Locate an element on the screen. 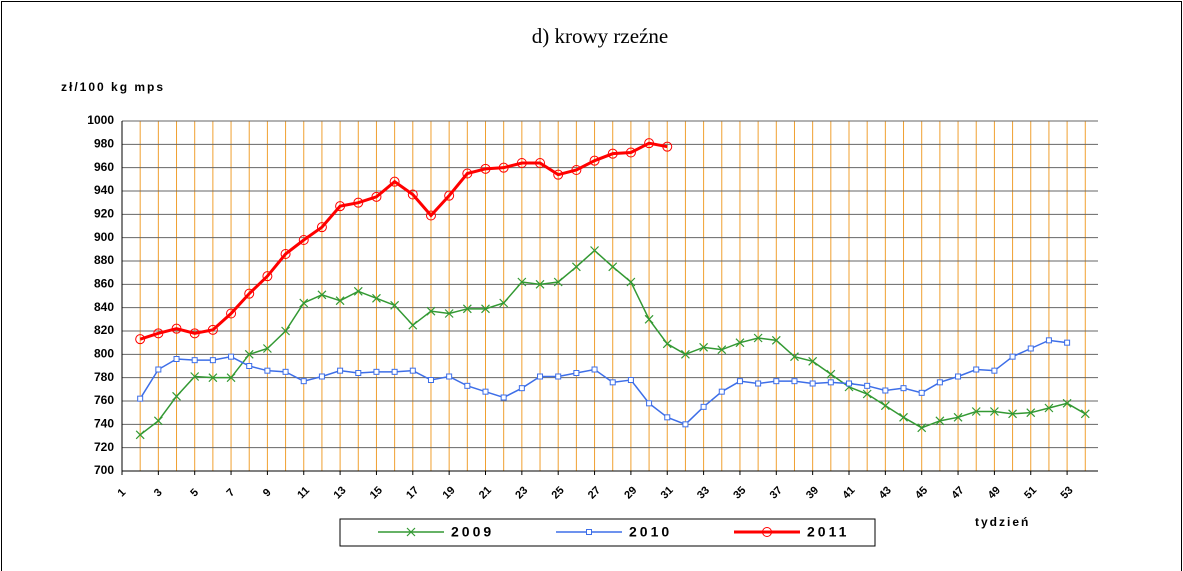 The width and height of the screenshot is (1183, 571). y-tick-label: 820 is located at coordinates (104, 330).